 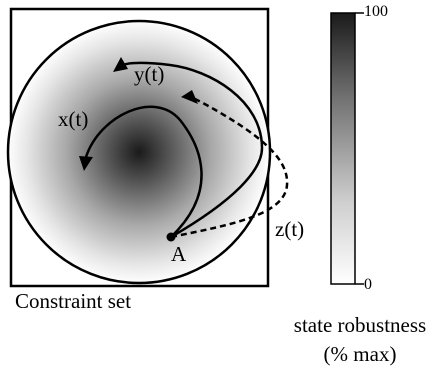 What do you see at coordinates (376, 11) in the screenshot?
I see `colorbar-max-label: 100` at bounding box center [376, 11].